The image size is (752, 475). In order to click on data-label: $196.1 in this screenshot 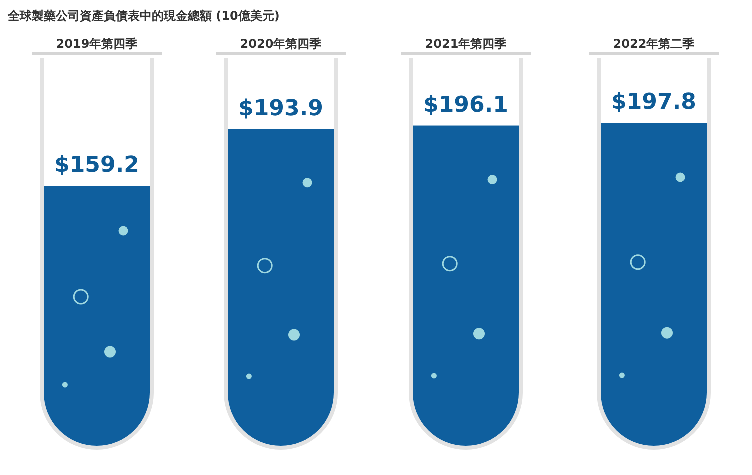, I will do `click(466, 105)`.